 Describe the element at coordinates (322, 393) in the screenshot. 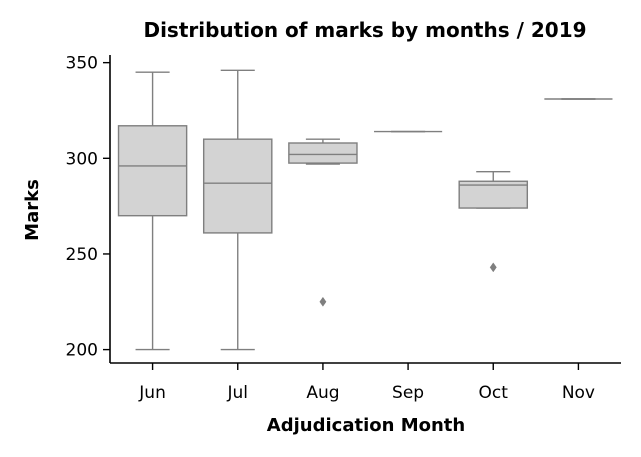

I see `x-tick-label: Aug` at that location.